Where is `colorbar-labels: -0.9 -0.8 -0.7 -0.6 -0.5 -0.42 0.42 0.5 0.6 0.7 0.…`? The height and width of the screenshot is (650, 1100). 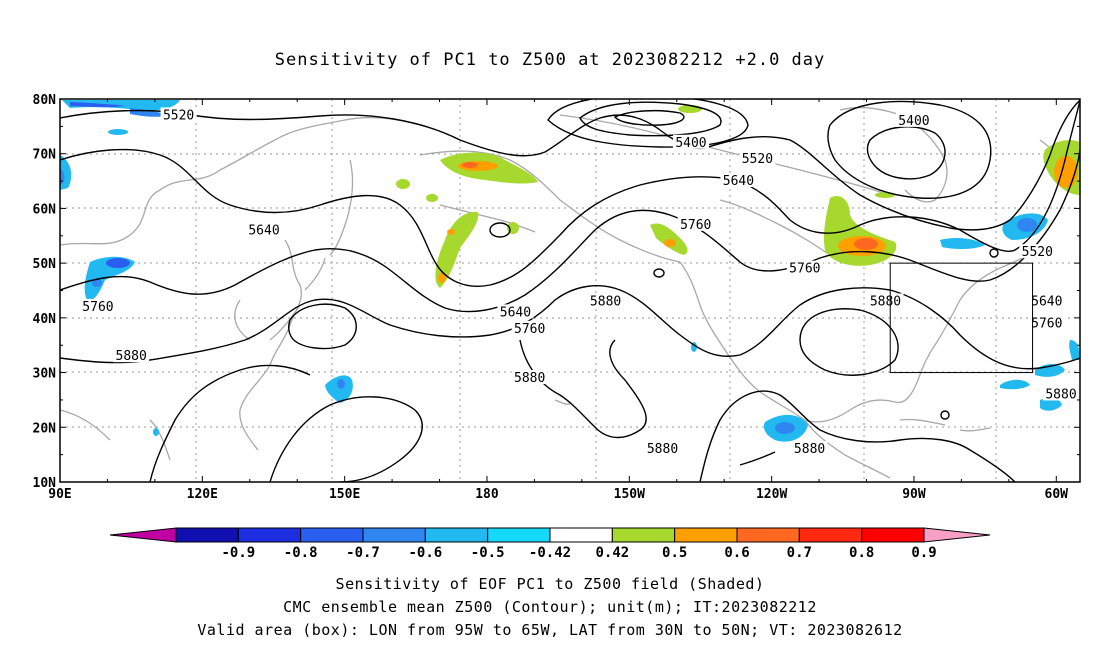 colorbar-labels: -0.9 -0.8 -0.7 -0.6 -0.5 -0.42 0.42 0.5 0.6 0.7 0.… is located at coordinates (578, 553).